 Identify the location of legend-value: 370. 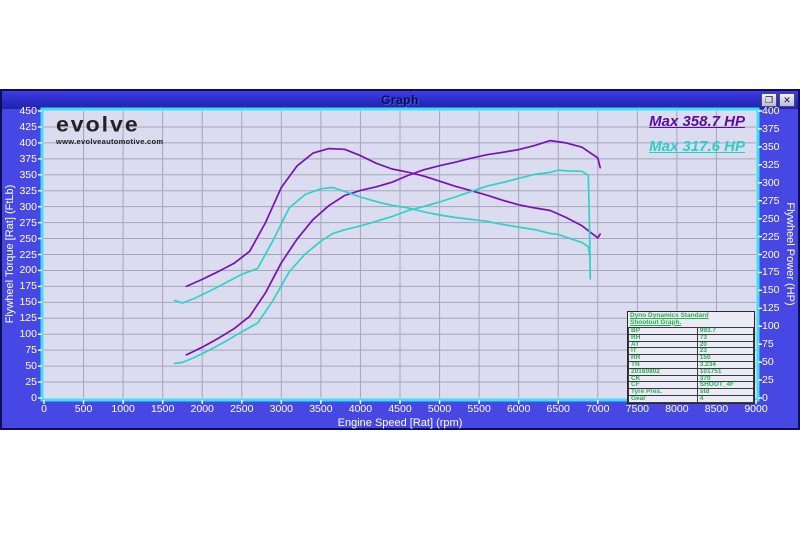
(725, 378).